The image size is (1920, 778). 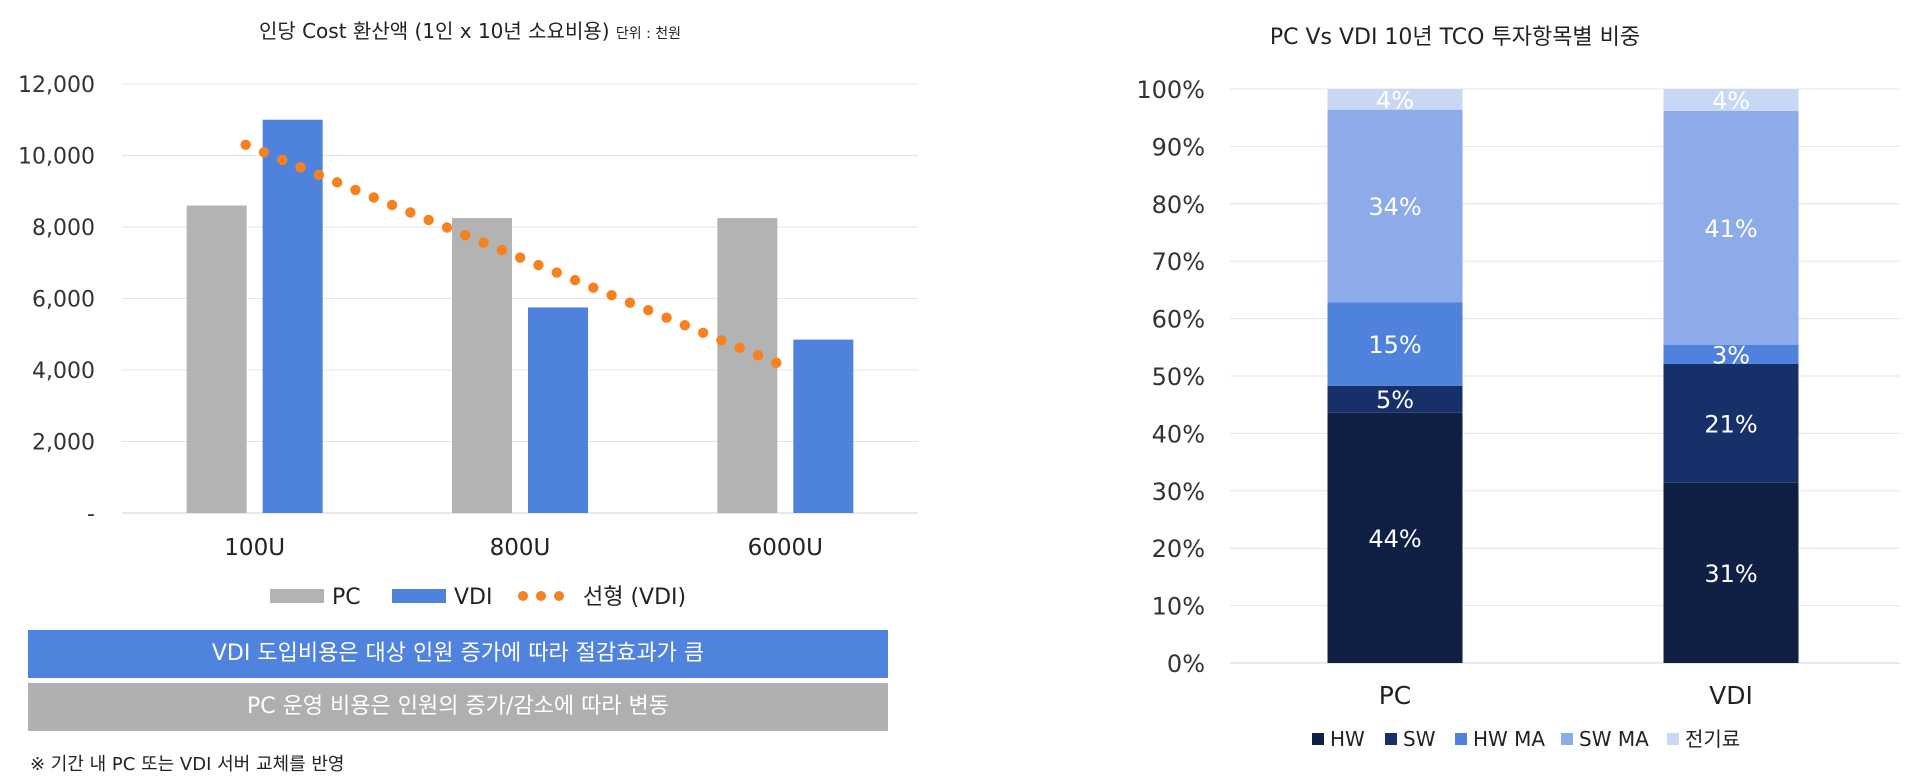 I want to click on pc-cost-banner: PC 운영 비용은 인원의 증가/감소에 따라 변동, so click(x=458, y=707).